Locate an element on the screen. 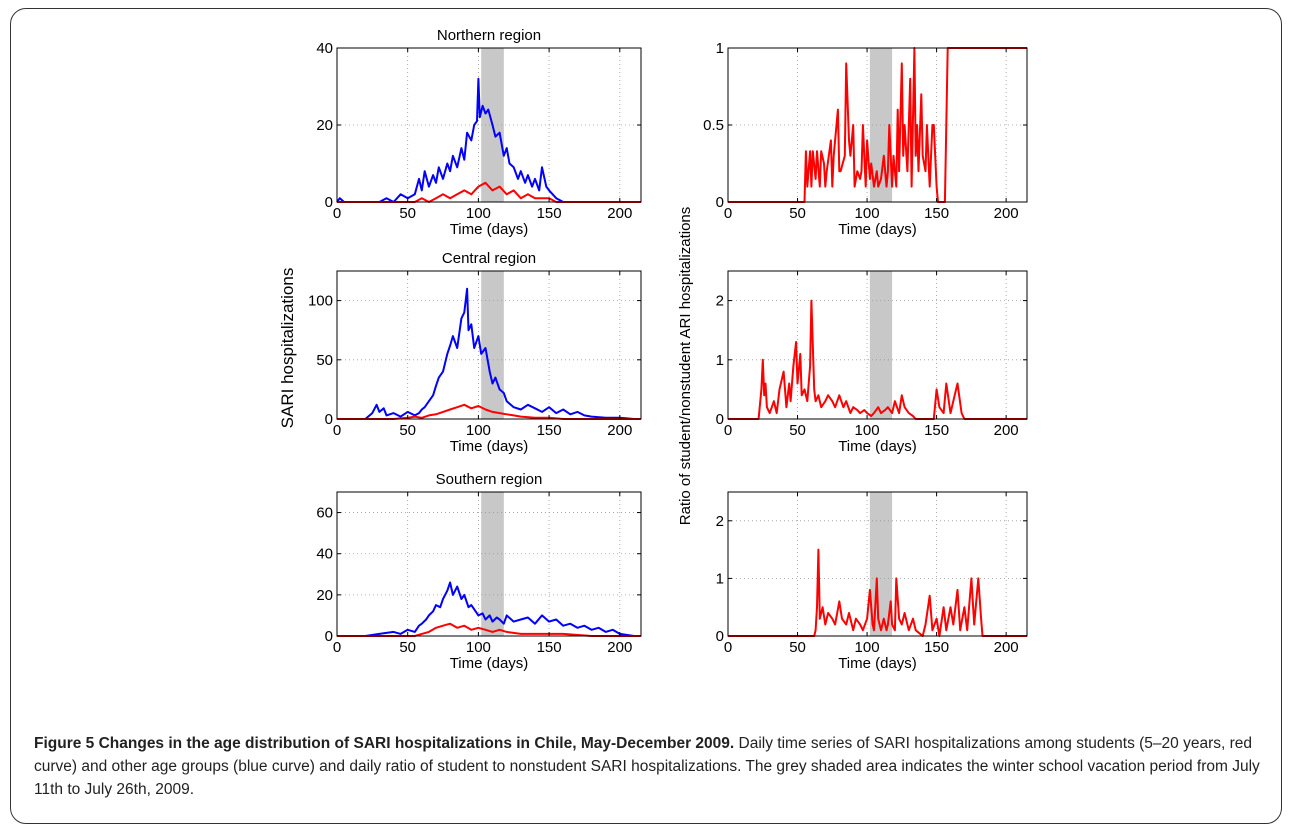 This screenshot has width=1293, height=836. panel-3-xlabel: Time (days) is located at coordinates (489, 446).